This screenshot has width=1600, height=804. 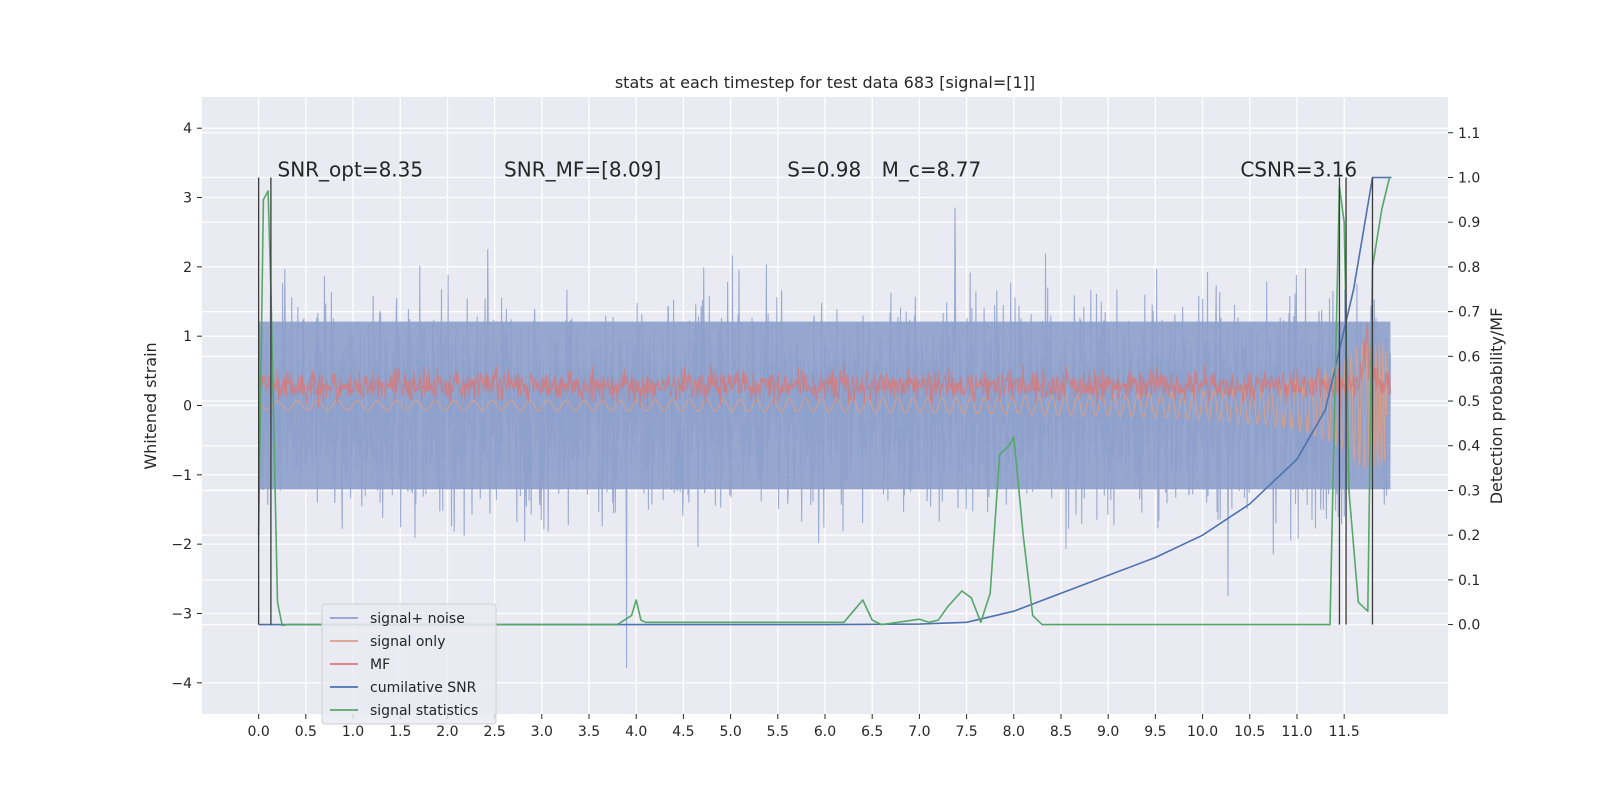 What do you see at coordinates (407, 642) in the screenshot?
I see `legend-label: signal only` at bounding box center [407, 642].